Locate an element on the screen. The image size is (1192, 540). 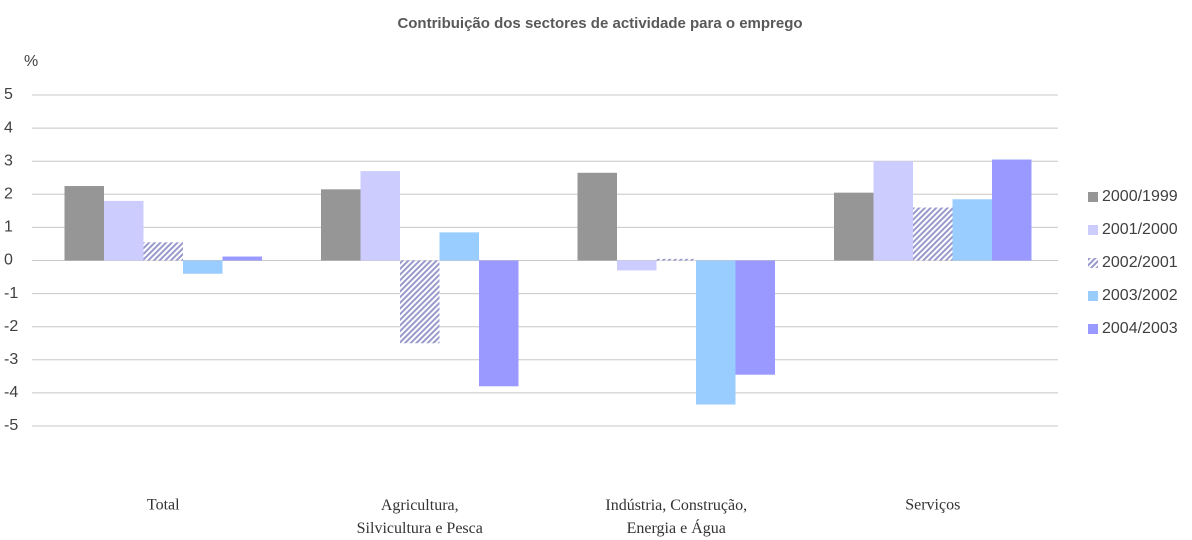
y-tick-label: 5 is located at coordinates (8, 94).